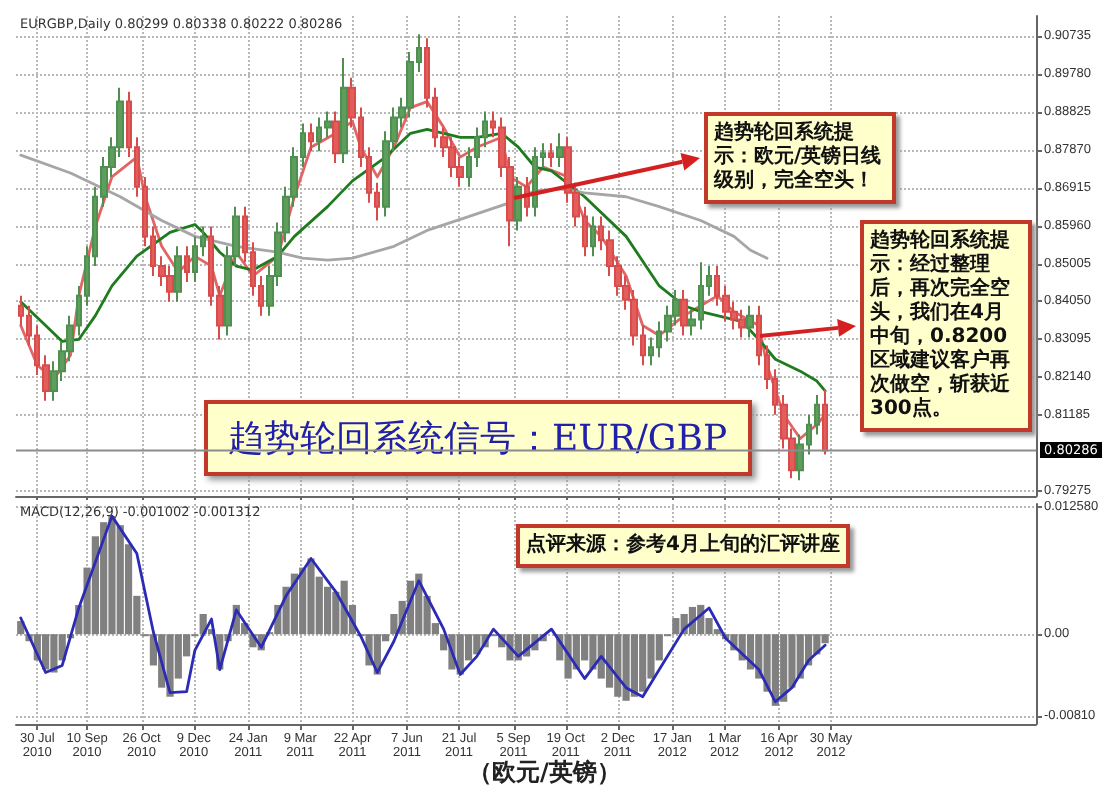 The height and width of the screenshot is (804, 1120). What do you see at coordinates (683, 546) in the screenshot?
I see `annotation: 点评来源：参考4月上旬的汇评讲座` at bounding box center [683, 546].